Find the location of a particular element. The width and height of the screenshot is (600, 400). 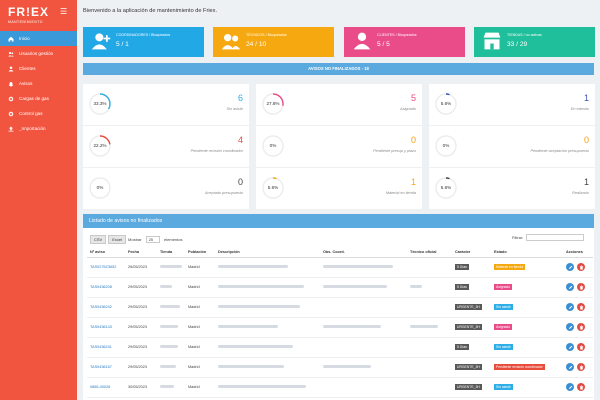

sidebar-item-label: Inicio is located at coordinates (24, 38).